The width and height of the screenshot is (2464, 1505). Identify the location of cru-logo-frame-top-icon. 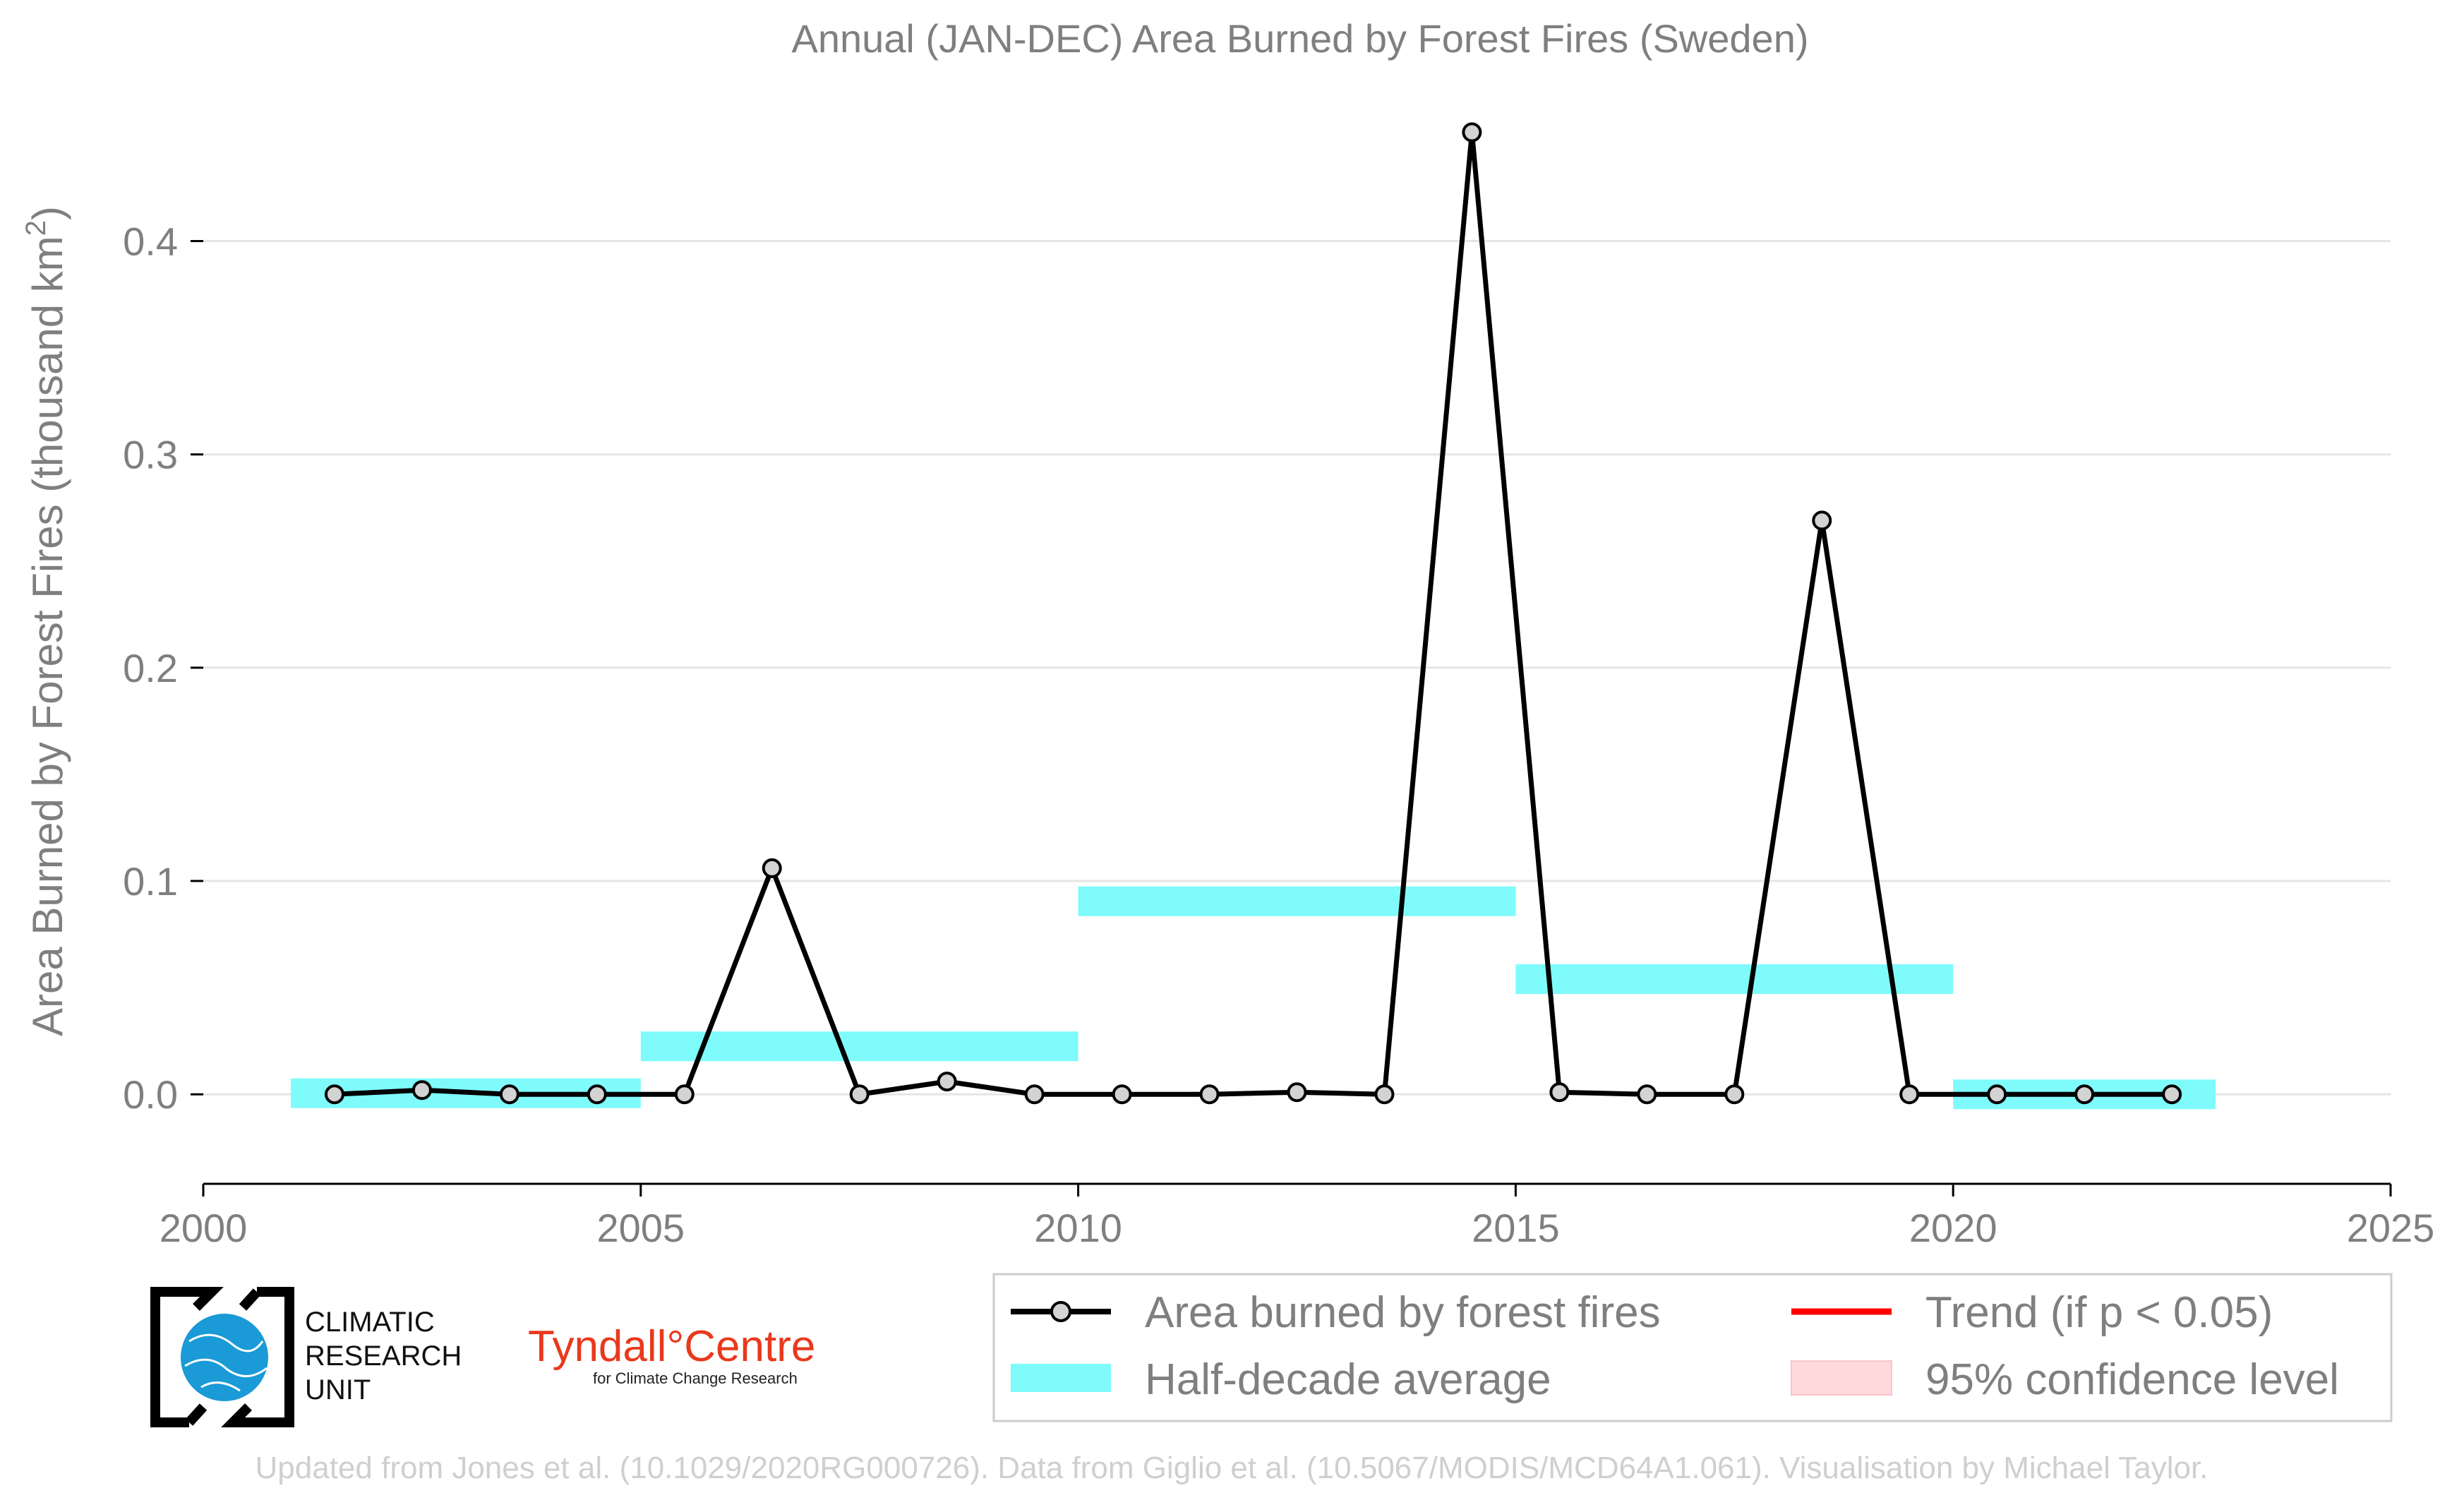
(222, 1357).